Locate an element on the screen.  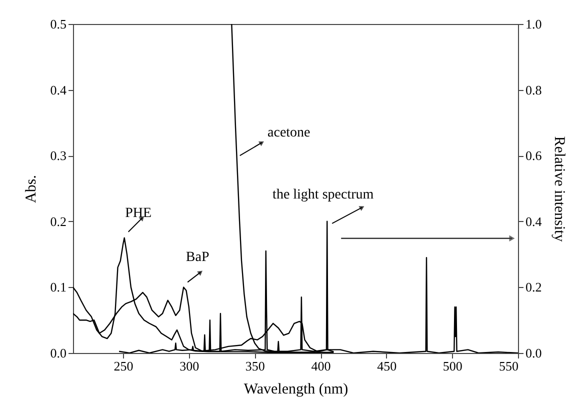
annotation: the light spectrum is located at coordinates (323, 194).